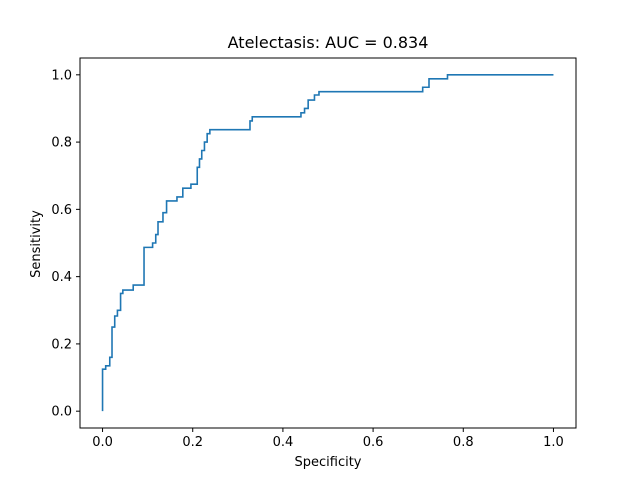 The height and width of the screenshot is (480, 640). What do you see at coordinates (328, 462) in the screenshot?
I see `x-axis-label: Specificity` at bounding box center [328, 462].